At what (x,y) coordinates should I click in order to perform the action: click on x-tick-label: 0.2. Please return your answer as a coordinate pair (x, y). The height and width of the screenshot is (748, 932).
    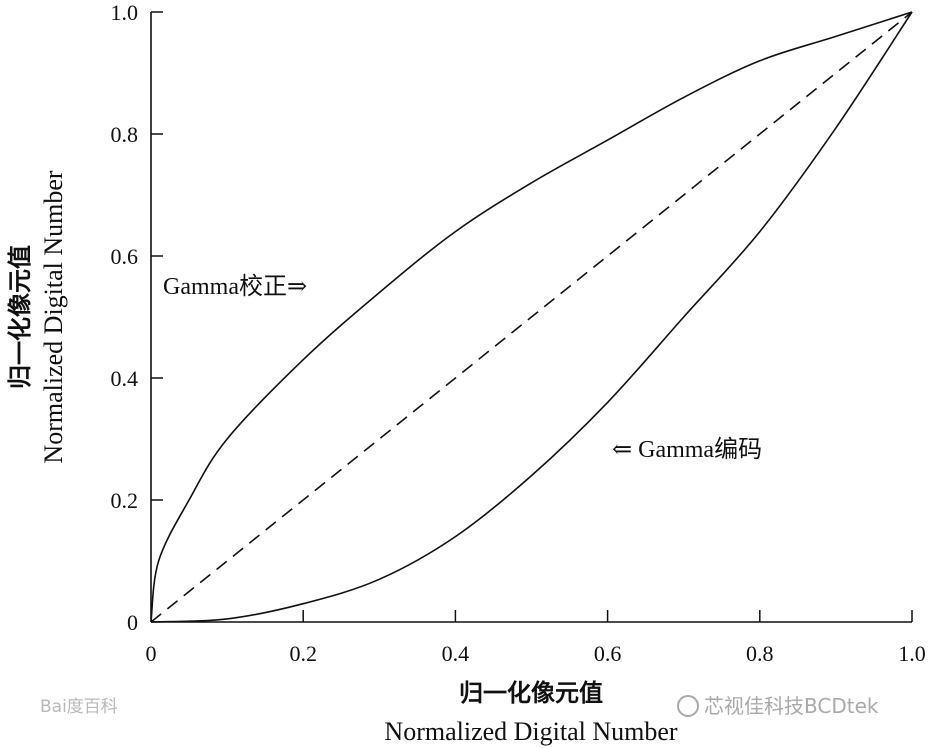
    Looking at the image, I should click on (303, 653).